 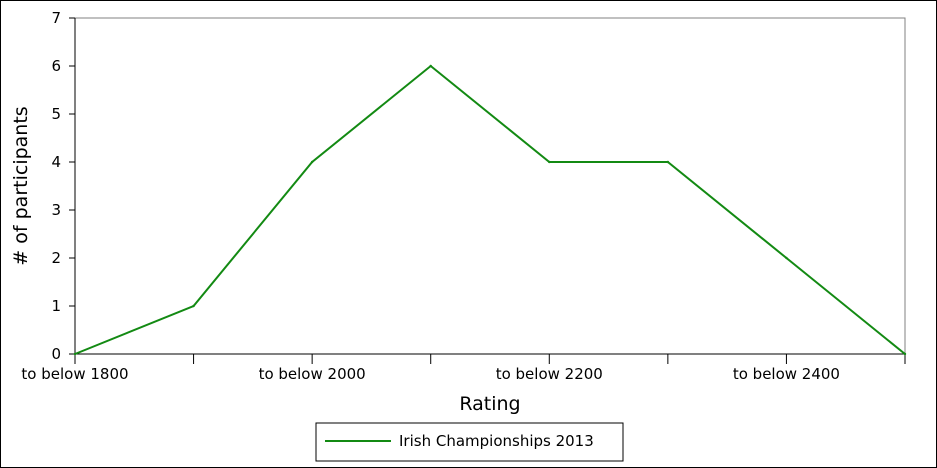 I want to click on y-tick-label: 0, so click(x=56, y=354).